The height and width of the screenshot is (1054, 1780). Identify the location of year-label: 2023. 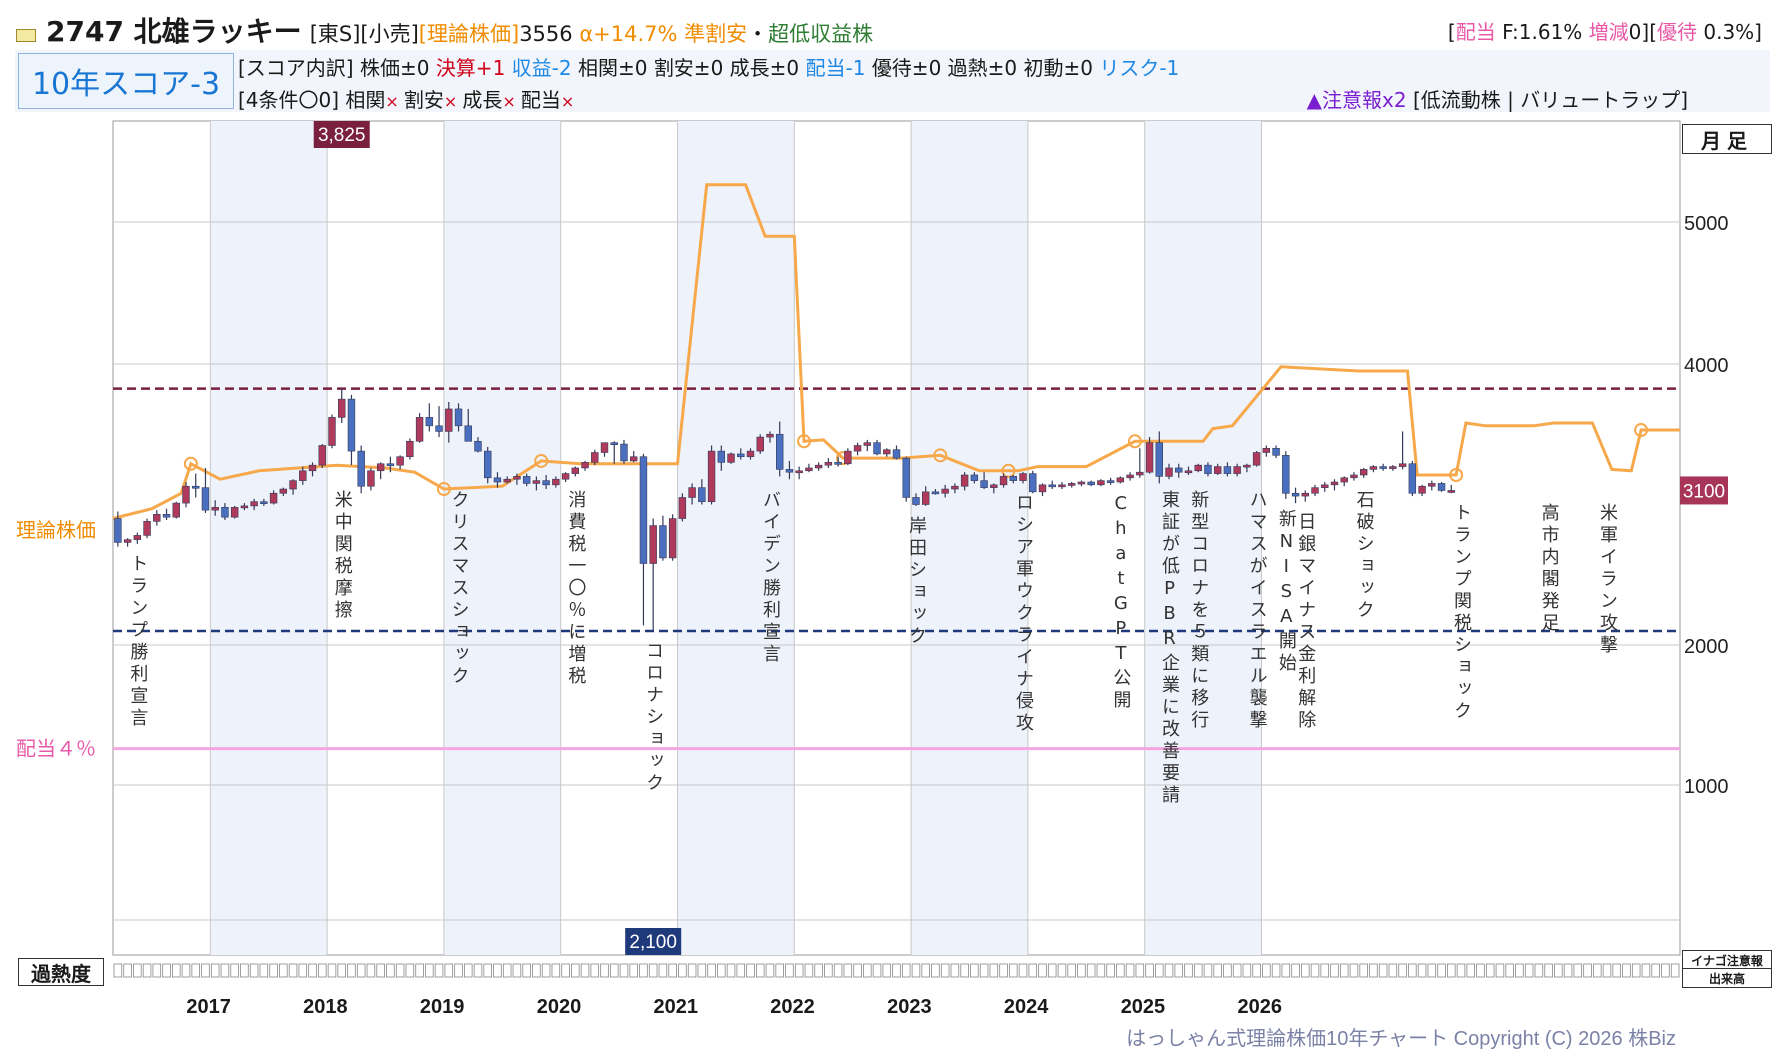
(909, 1007).